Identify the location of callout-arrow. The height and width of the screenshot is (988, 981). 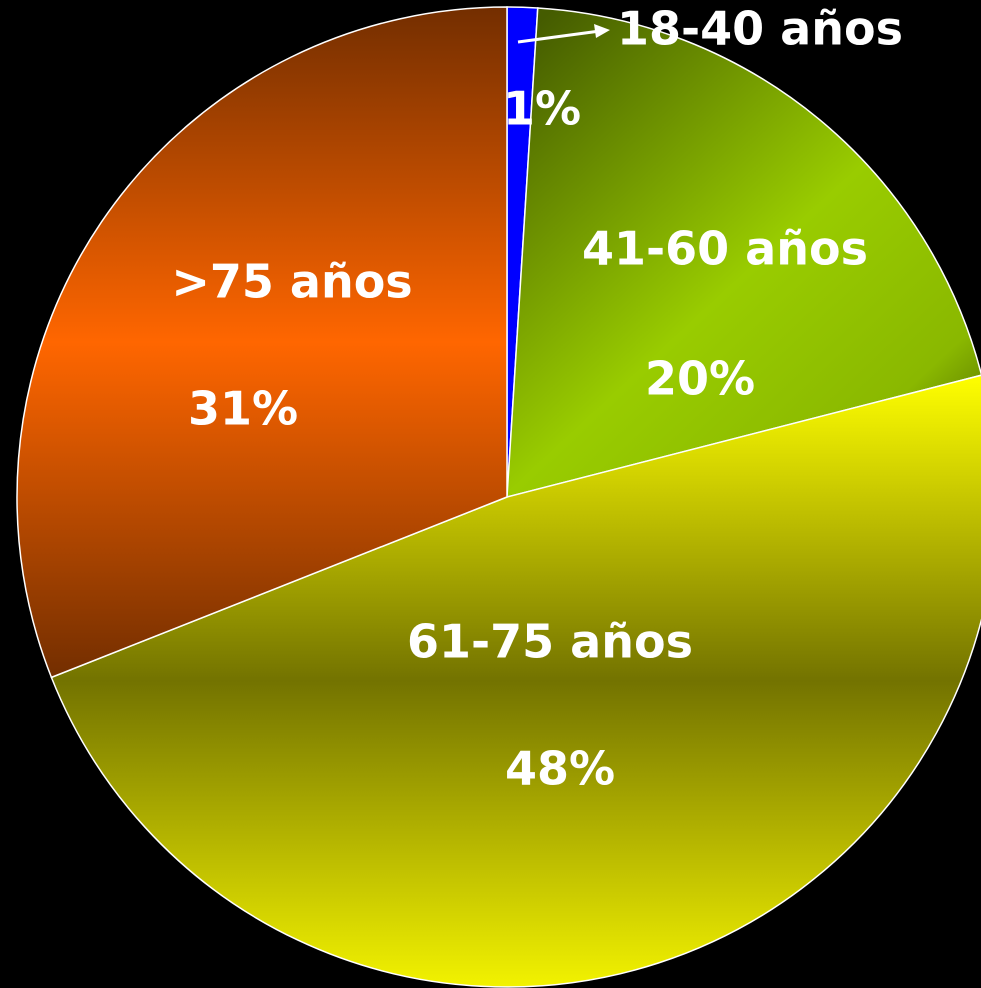
(602, 31).